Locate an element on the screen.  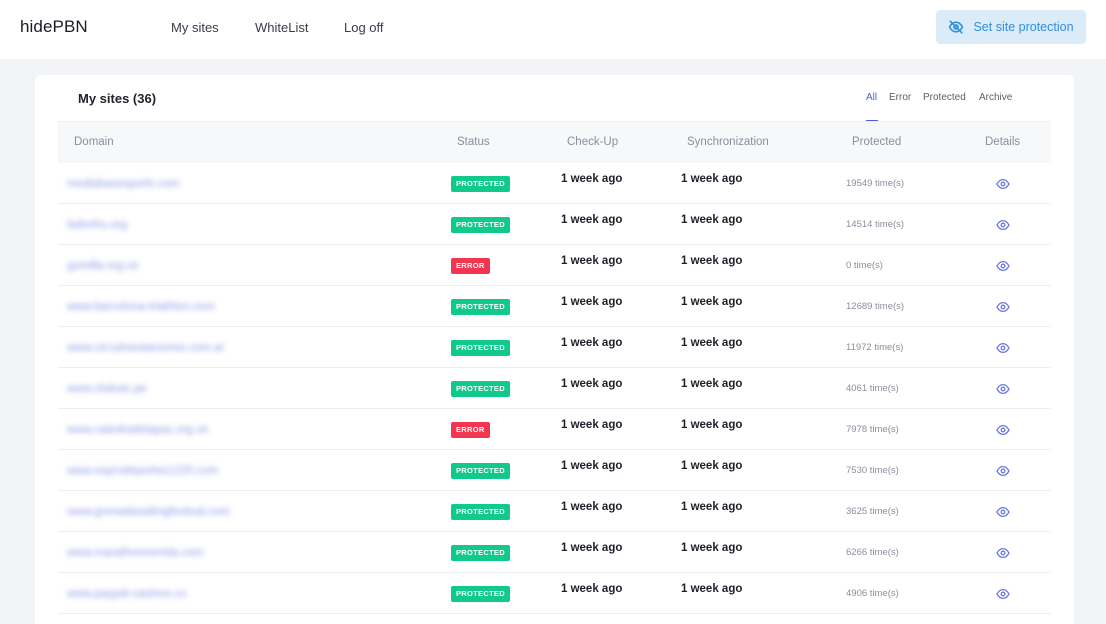
protected-count: 11972 time(s) is located at coordinates (875, 347).